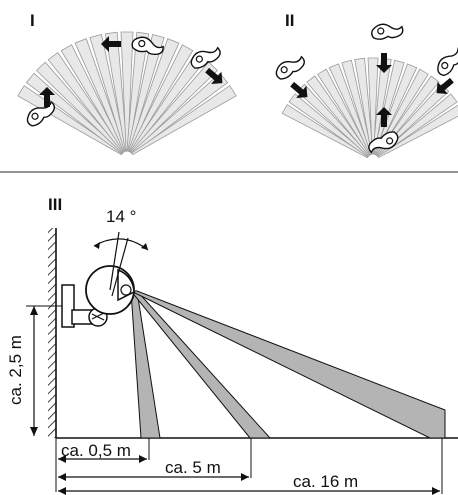 The width and height of the screenshot is (458, 495). Describe the element at coordinates (55, 204) in the screenshot. I see `panel-iii-label: III` at that location.